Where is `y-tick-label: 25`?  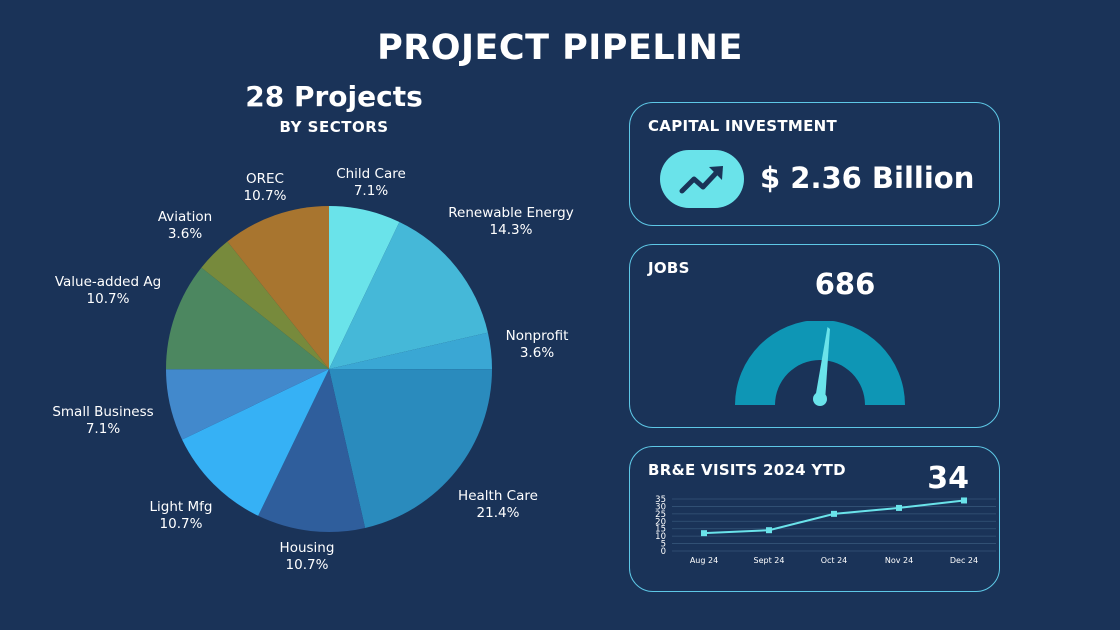 y-tick-label: 25 is located at coordinates (660, 515).